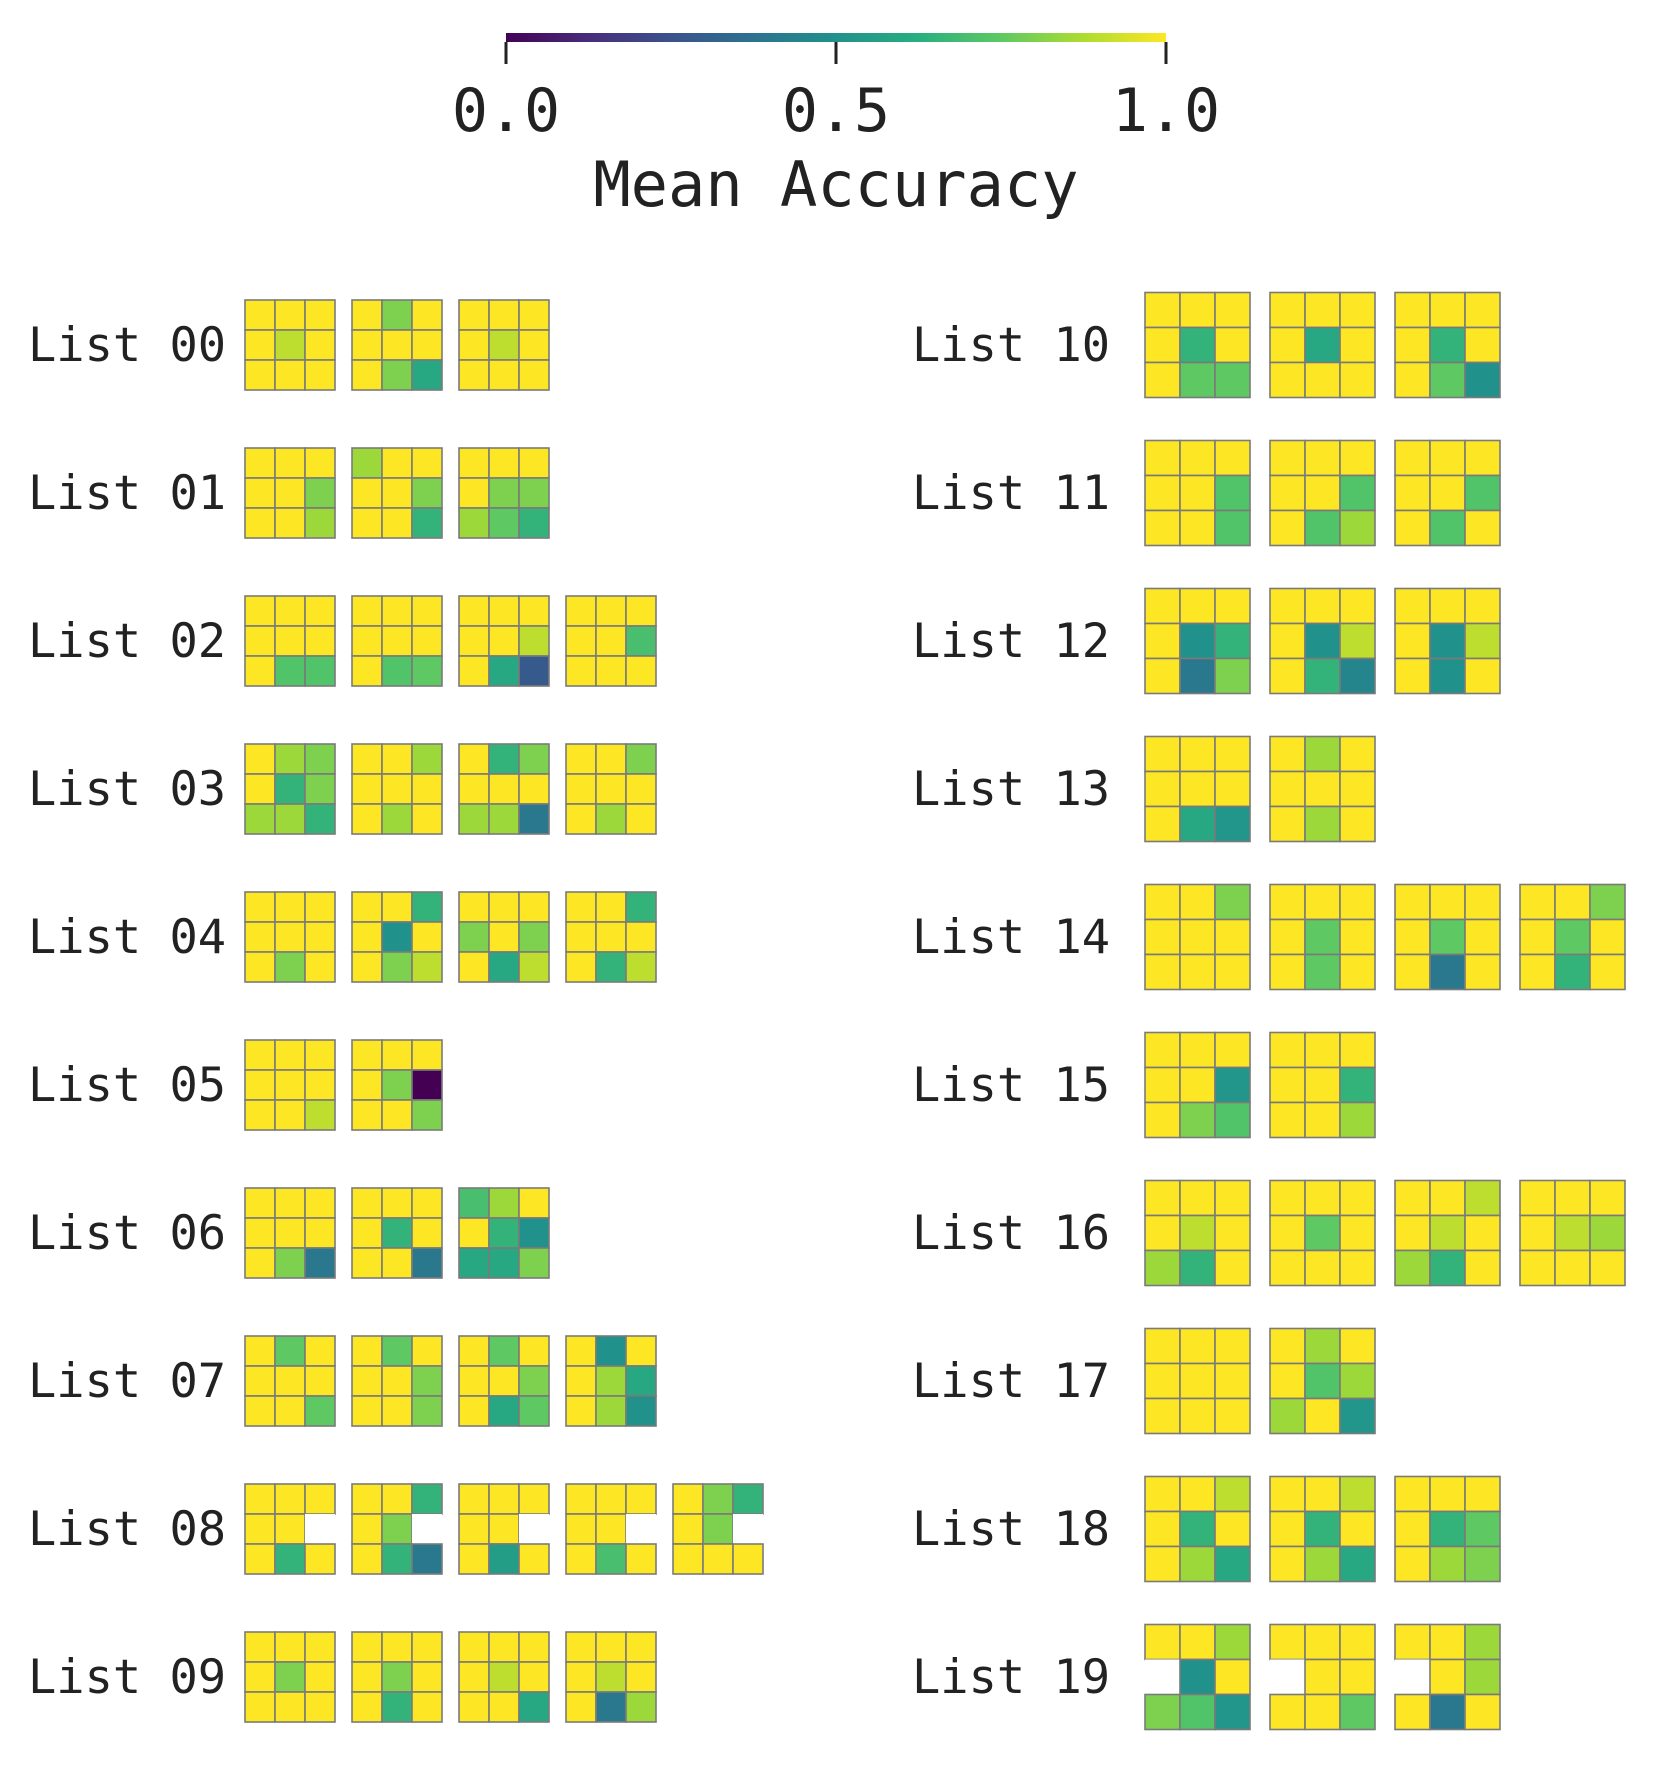 The image size is (1660, 1772). Describe the element at coordinates (289, 1233) in the screenshot. I see `list-row: List 06` at that location.